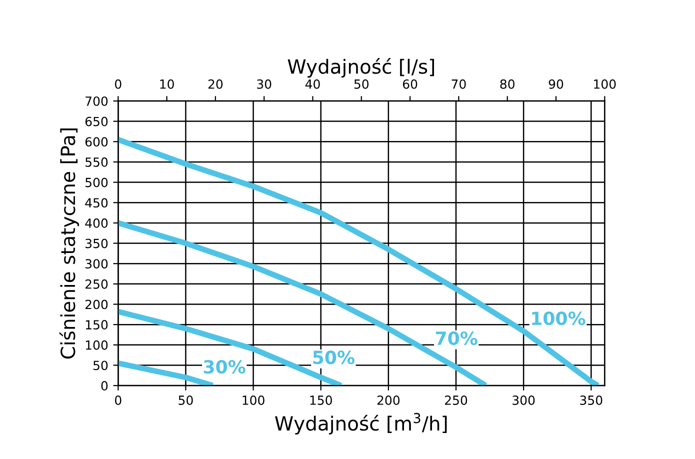 Image resolution: width=695 pixels, height=459 pixels. I want to click on y-tick-label: 0, so click(104, 385).